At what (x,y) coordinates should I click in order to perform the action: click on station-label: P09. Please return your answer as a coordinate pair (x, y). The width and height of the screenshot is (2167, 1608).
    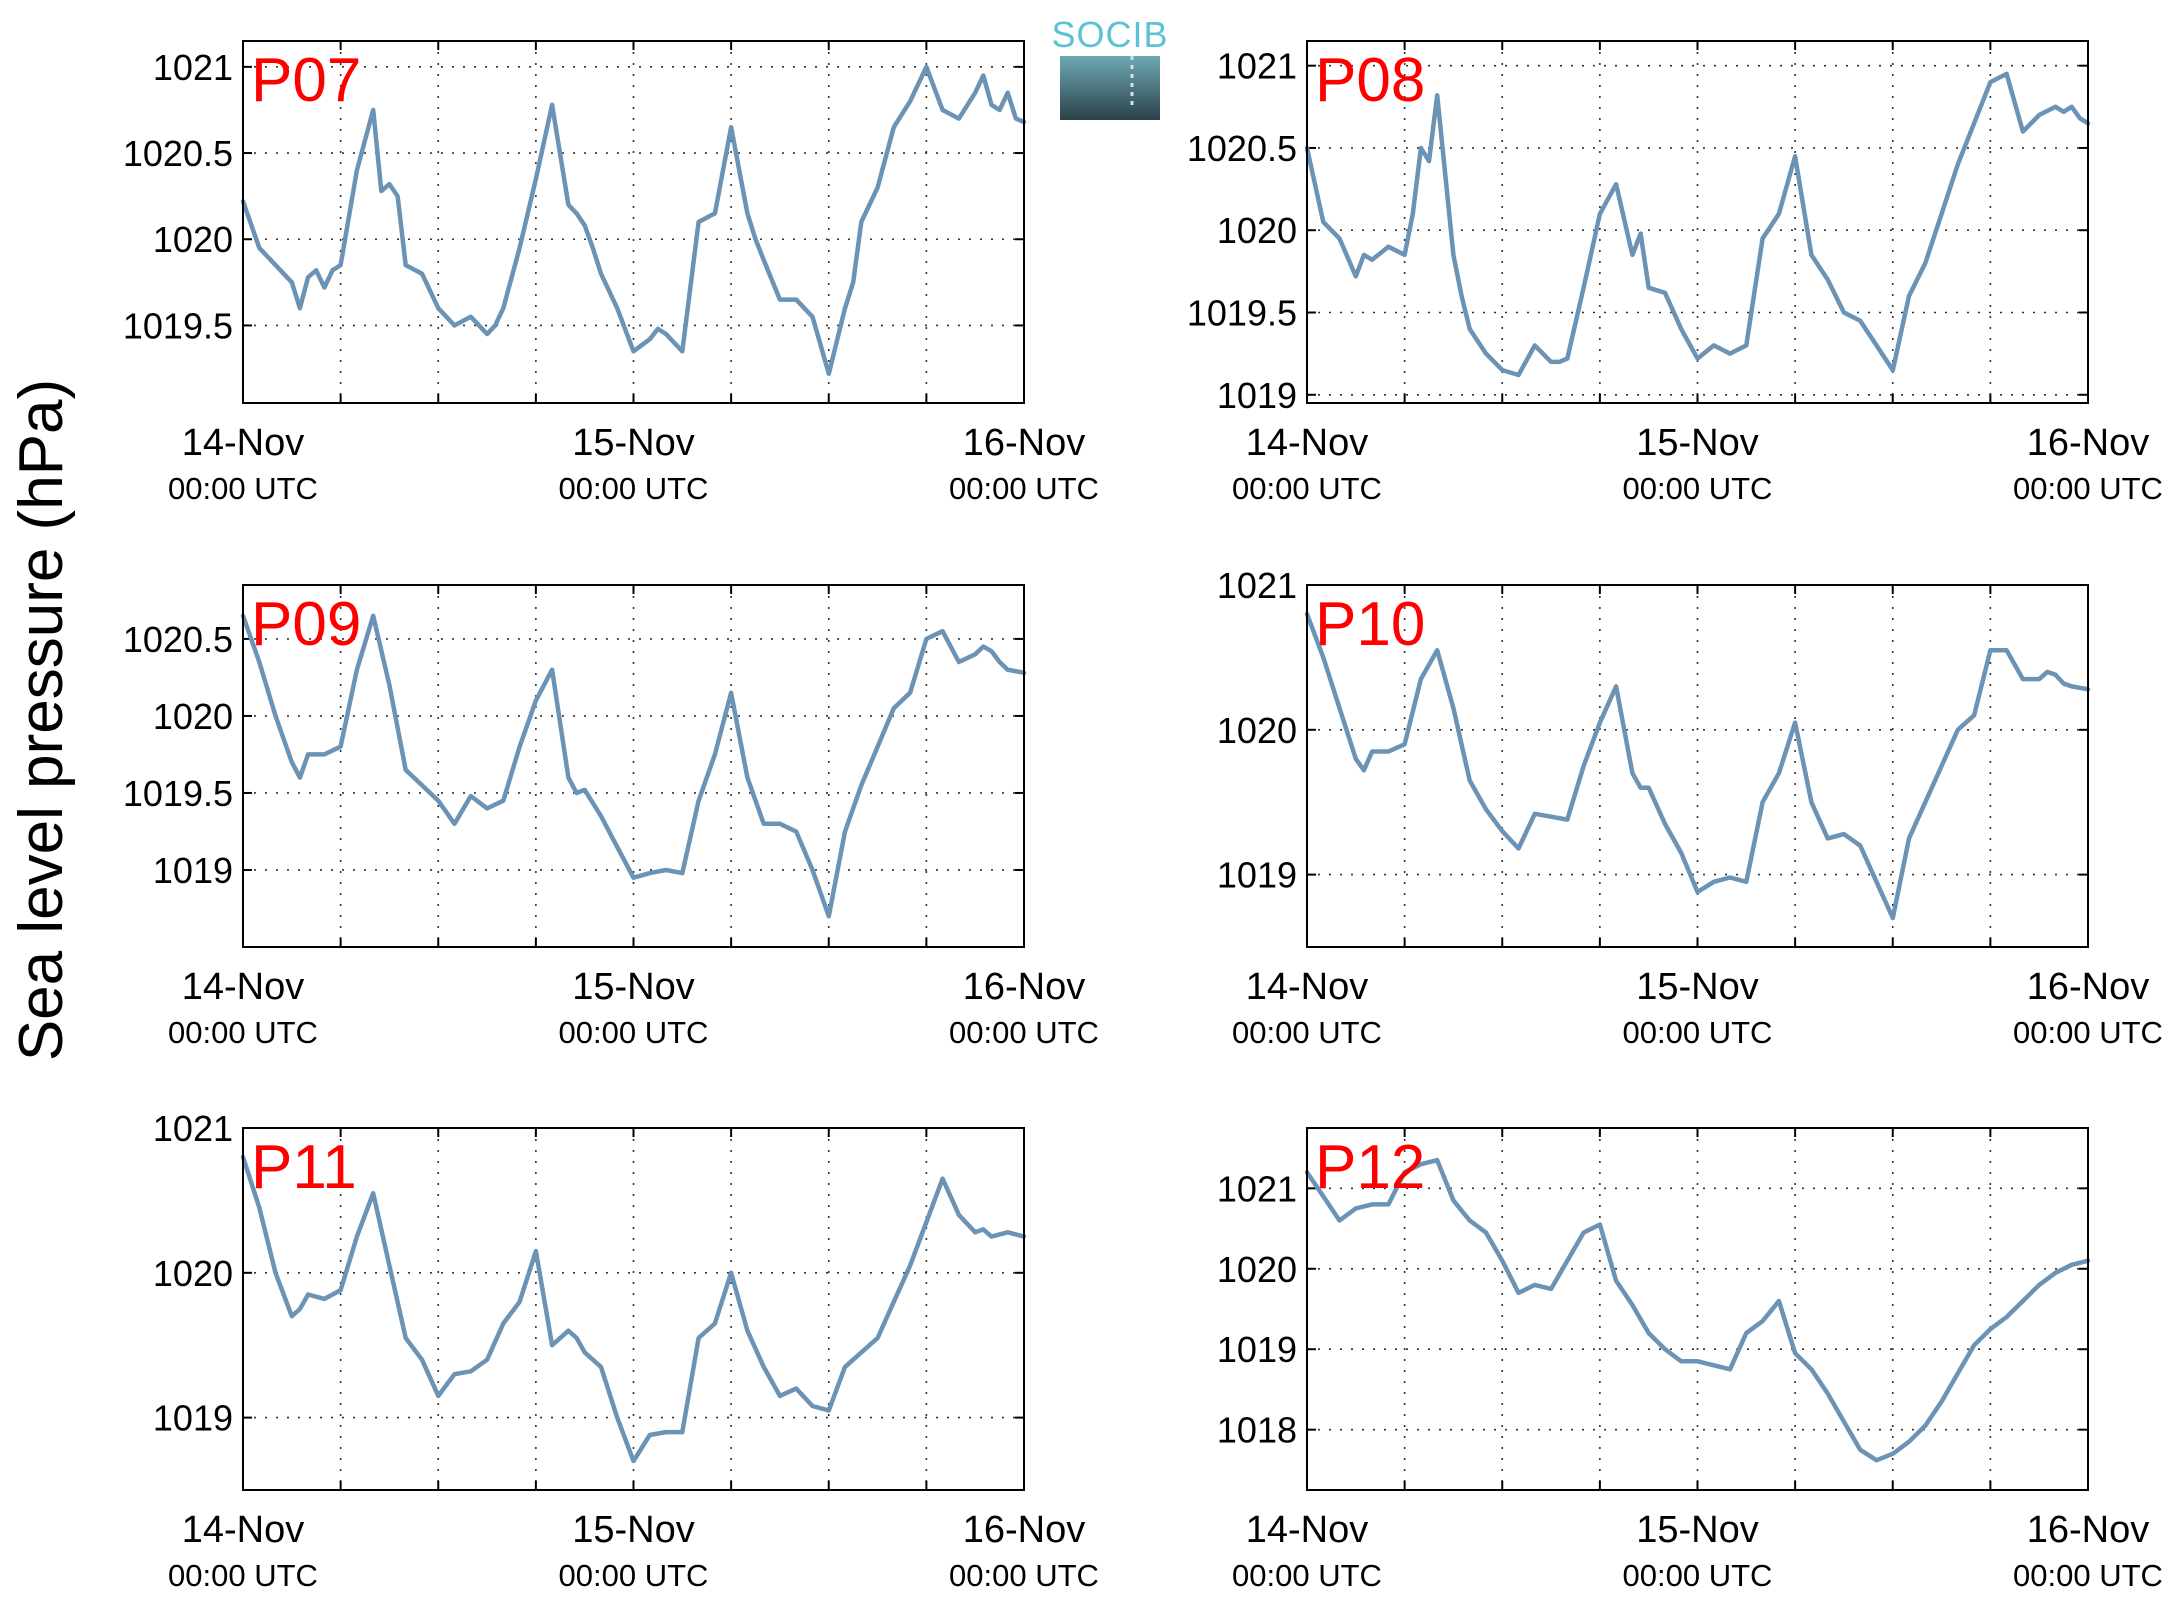
    Looking at the image, I should click on (306, 624).